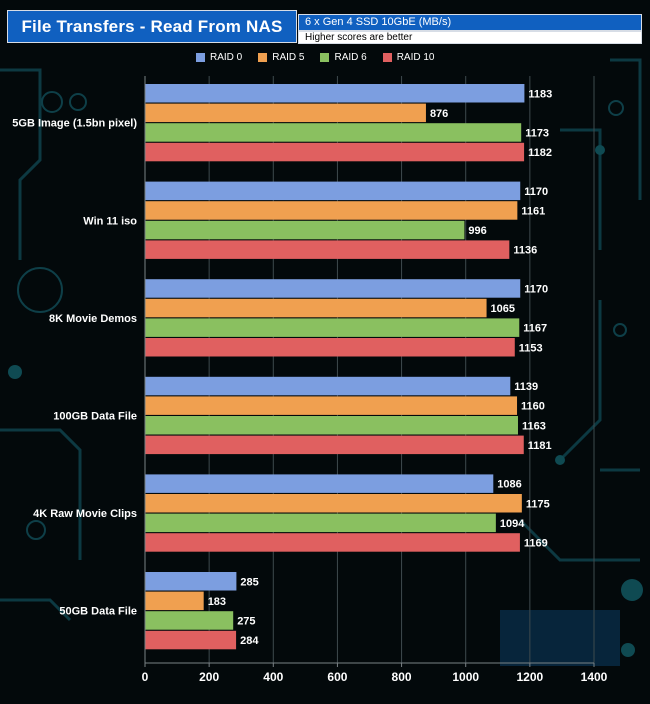 This screenshot has height=704, width=650. Describe the element at coordinates (415, 57) in the screenshot. I see `legend-label-raid10: RAID 10` at that location.